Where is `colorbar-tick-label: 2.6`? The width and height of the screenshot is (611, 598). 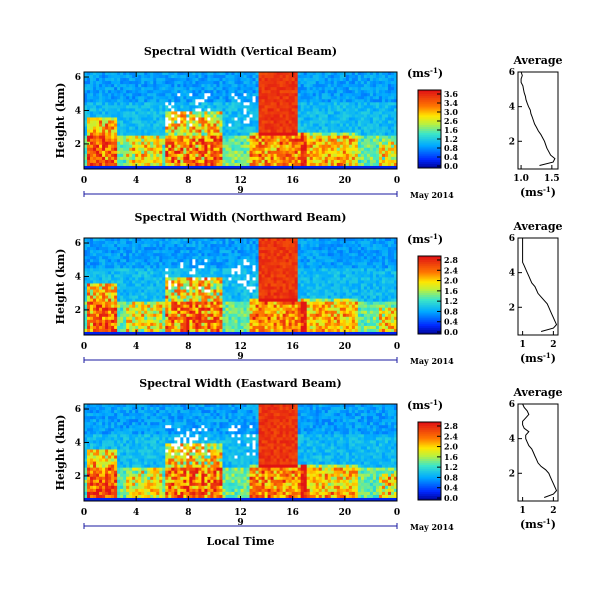
colorbar-tick-label: 2.6 is located at coordinates (451, 121).